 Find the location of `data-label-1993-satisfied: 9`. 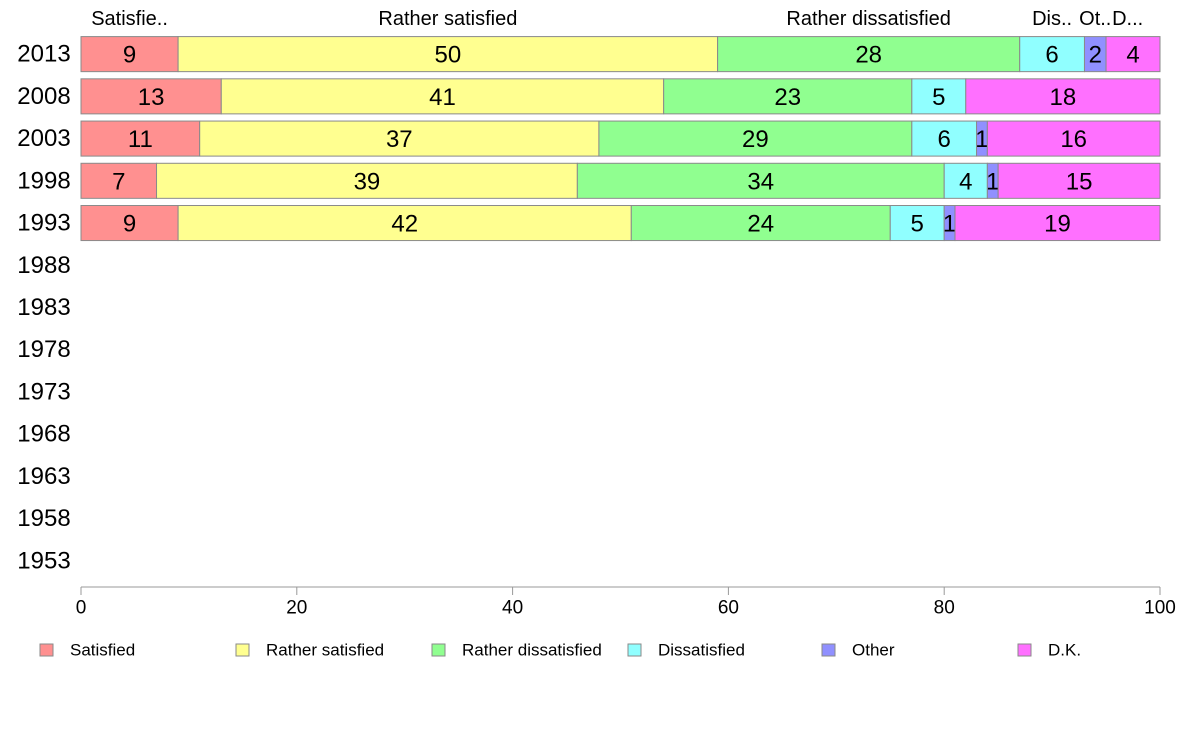

data-label-1993-satisfied: 9 is located at coordinates (129, 224).